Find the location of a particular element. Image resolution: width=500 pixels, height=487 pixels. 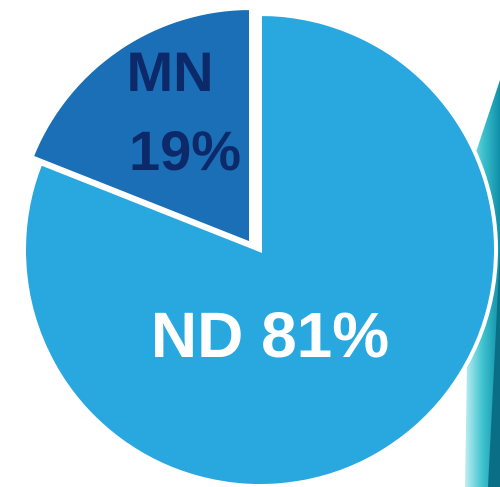

slice-value: 81% is located at coordinates (325, 335).